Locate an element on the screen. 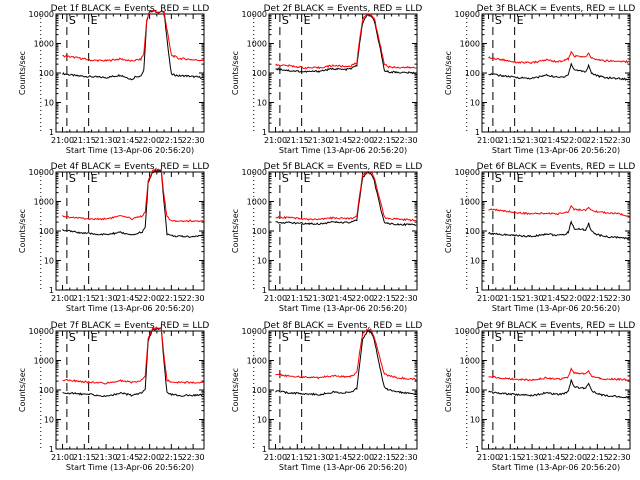  panel-title: Det 4f BLACK = Events, RED = LLD is located at coordinates (130, 167).